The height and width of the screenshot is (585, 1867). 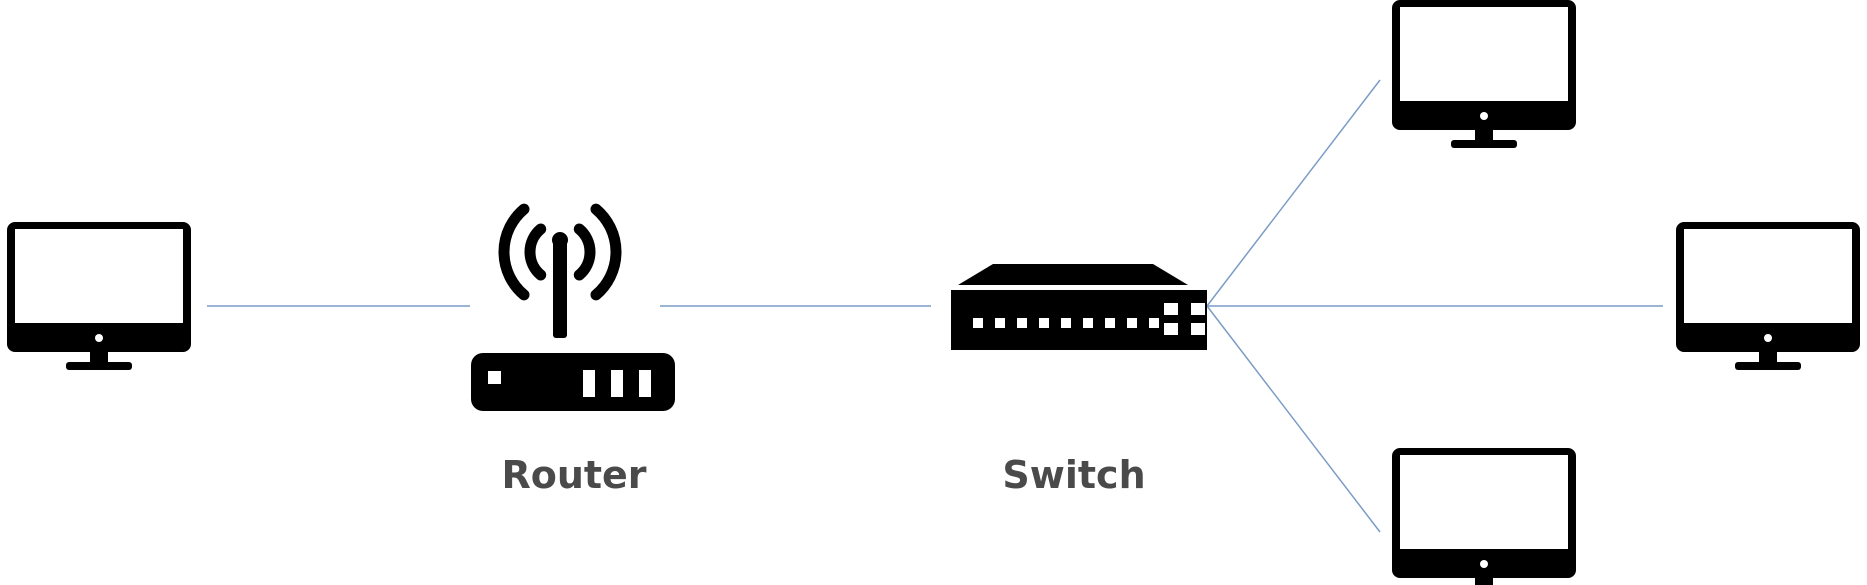 I want to click on link-switch-to-pc-top-right, so click(x=1293, y=193).